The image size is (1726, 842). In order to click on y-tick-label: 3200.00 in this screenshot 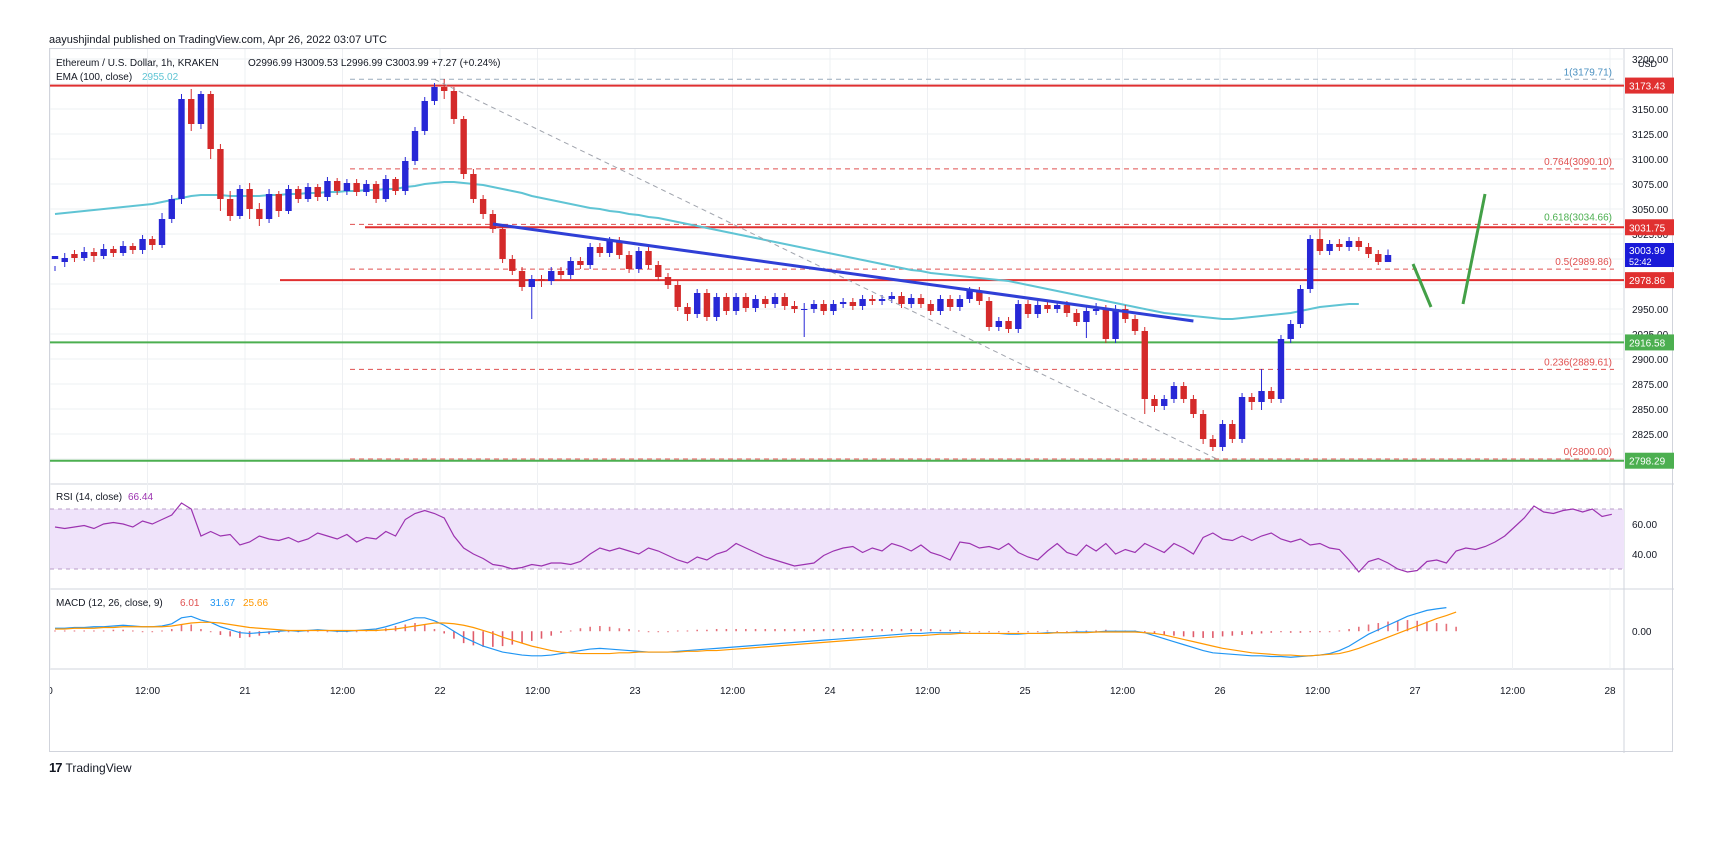, I will do `click(1650, 60)`.